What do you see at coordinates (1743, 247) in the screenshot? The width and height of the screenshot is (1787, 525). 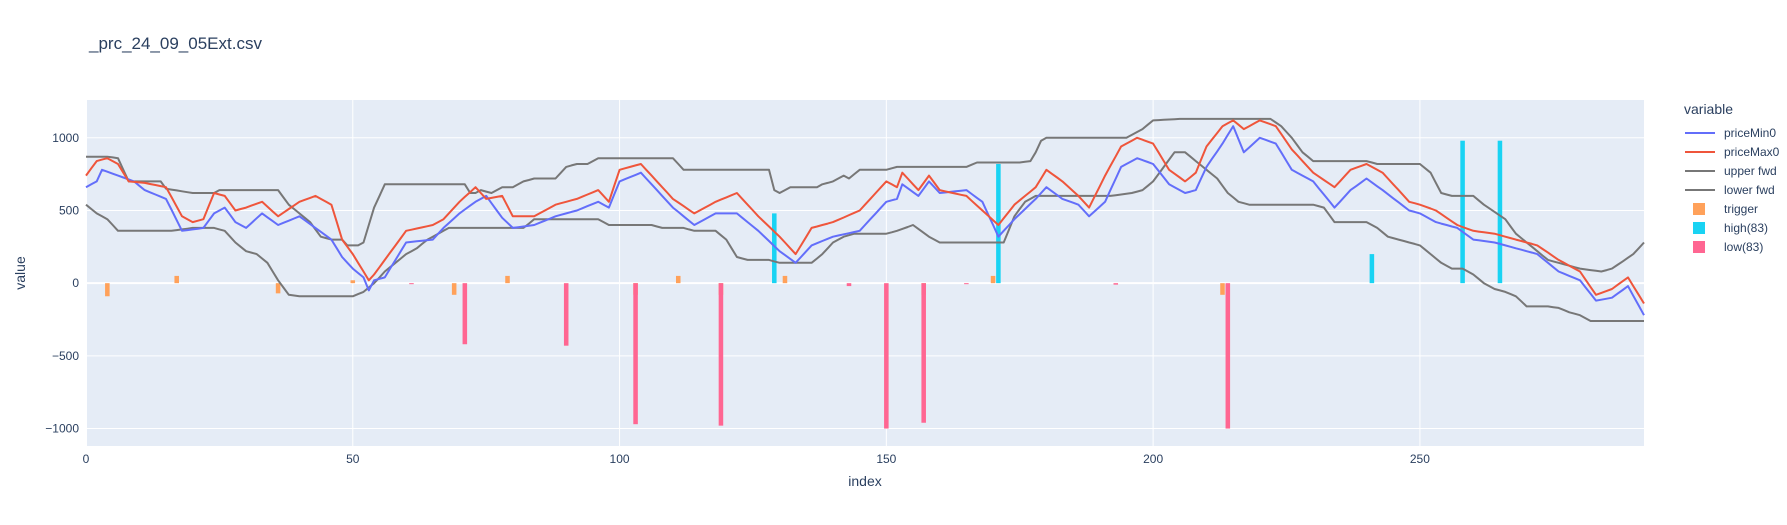 I see `legend-label: low(83)` at bounding box center [1743, 247].